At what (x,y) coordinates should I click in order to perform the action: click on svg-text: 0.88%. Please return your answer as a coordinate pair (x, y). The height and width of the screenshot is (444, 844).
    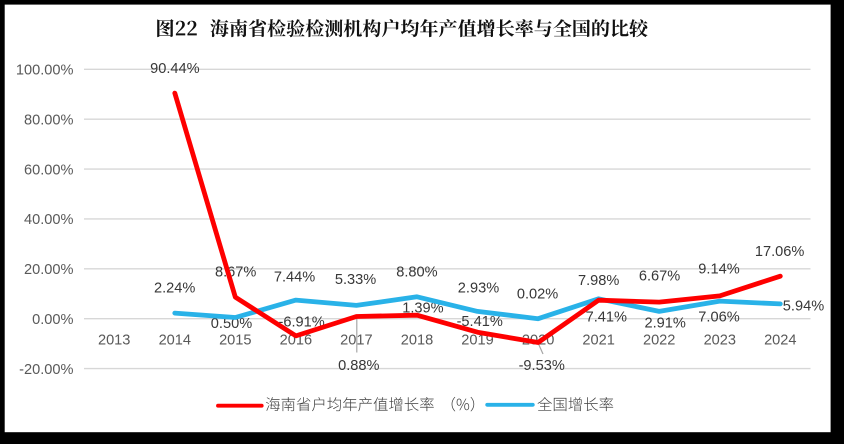
    Looking at the image, I should click on (358, 366).